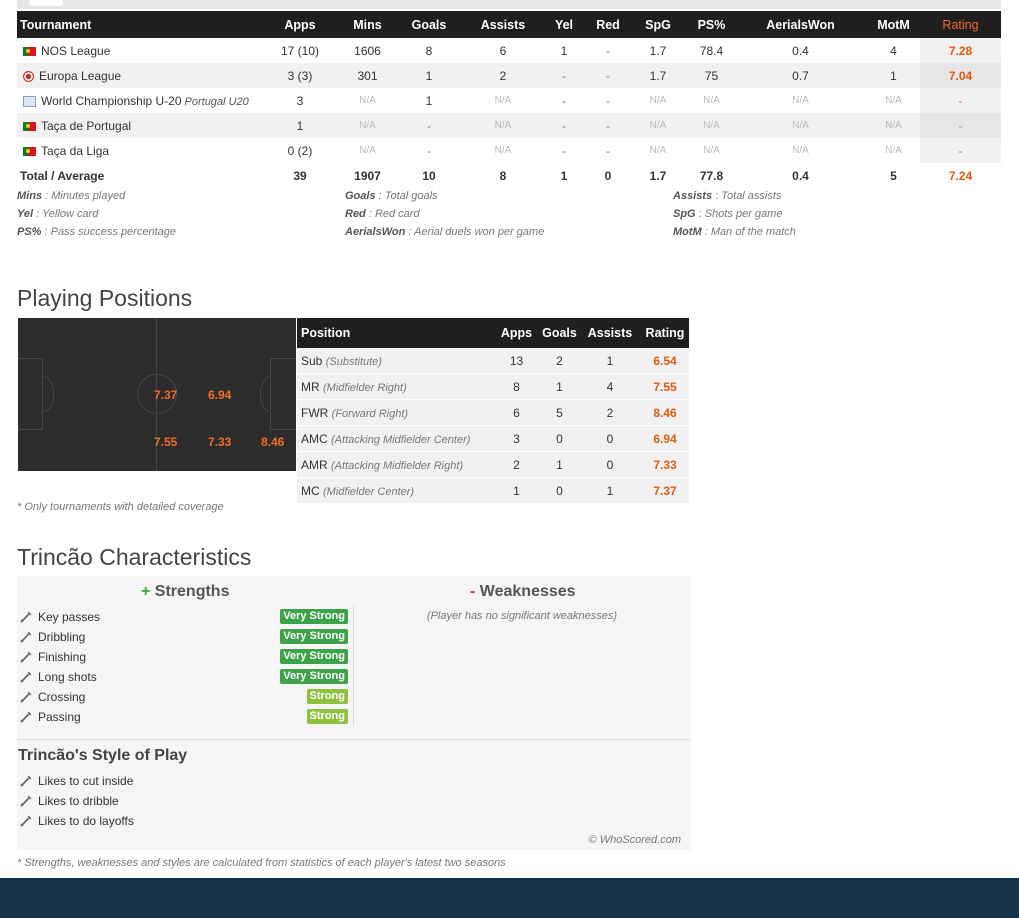 Image resolution: width=1019 pixels, height=918 pixels. Describe the element at coordinates (893, 24) in the screenshot. I see `col-header-motm: MotM` at that location.